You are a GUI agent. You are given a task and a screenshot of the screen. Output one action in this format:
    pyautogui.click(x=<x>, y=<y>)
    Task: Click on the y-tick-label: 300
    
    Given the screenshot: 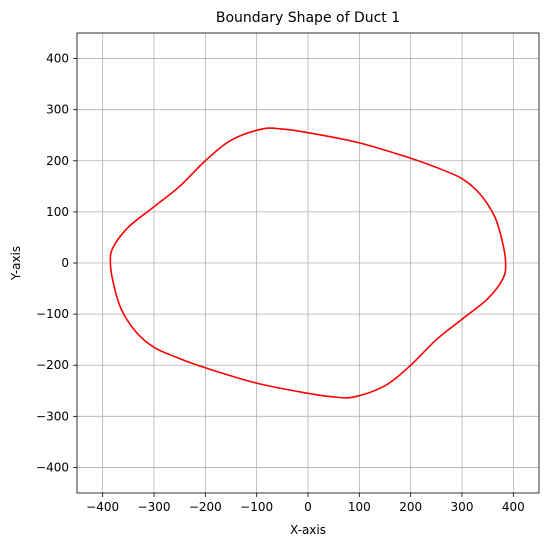 What is the action you would take?
    pyautogui.click(x=57, y=110)
    